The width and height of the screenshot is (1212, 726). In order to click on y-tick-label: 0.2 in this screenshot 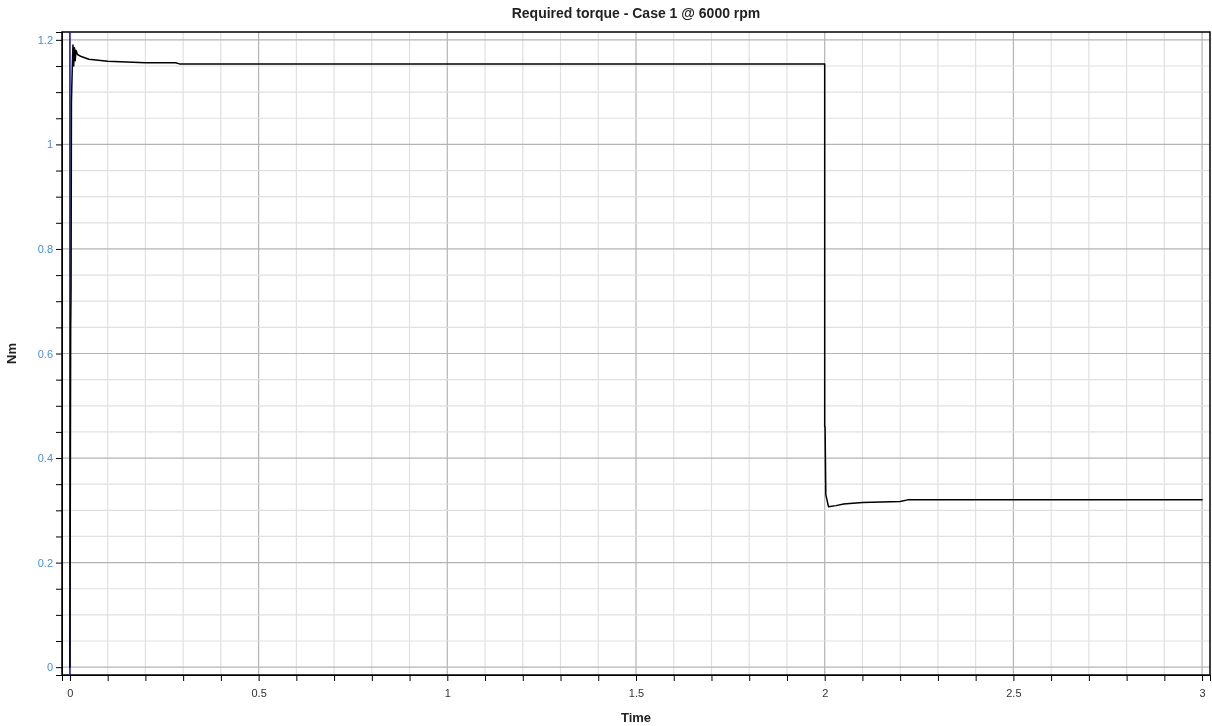, I will do `click(45, 562)`.